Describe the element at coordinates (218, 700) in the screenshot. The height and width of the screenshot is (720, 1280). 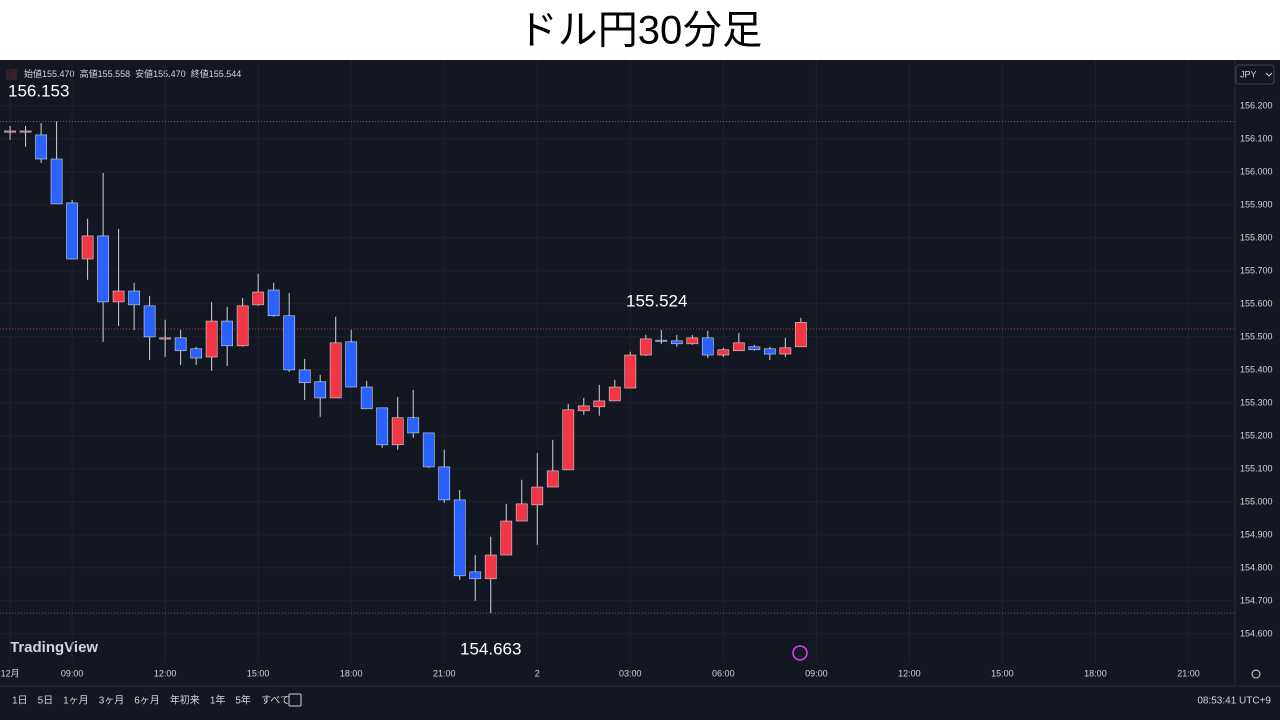
I see `range-button: 1年` at that location.